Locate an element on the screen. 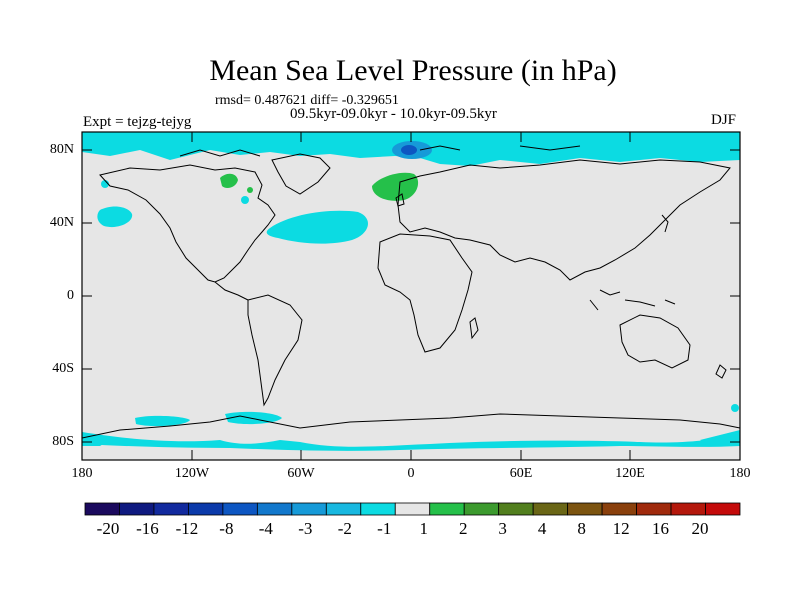 The image size is (800, 600). hudson-bay-positive is located at coordinates (229, 180).